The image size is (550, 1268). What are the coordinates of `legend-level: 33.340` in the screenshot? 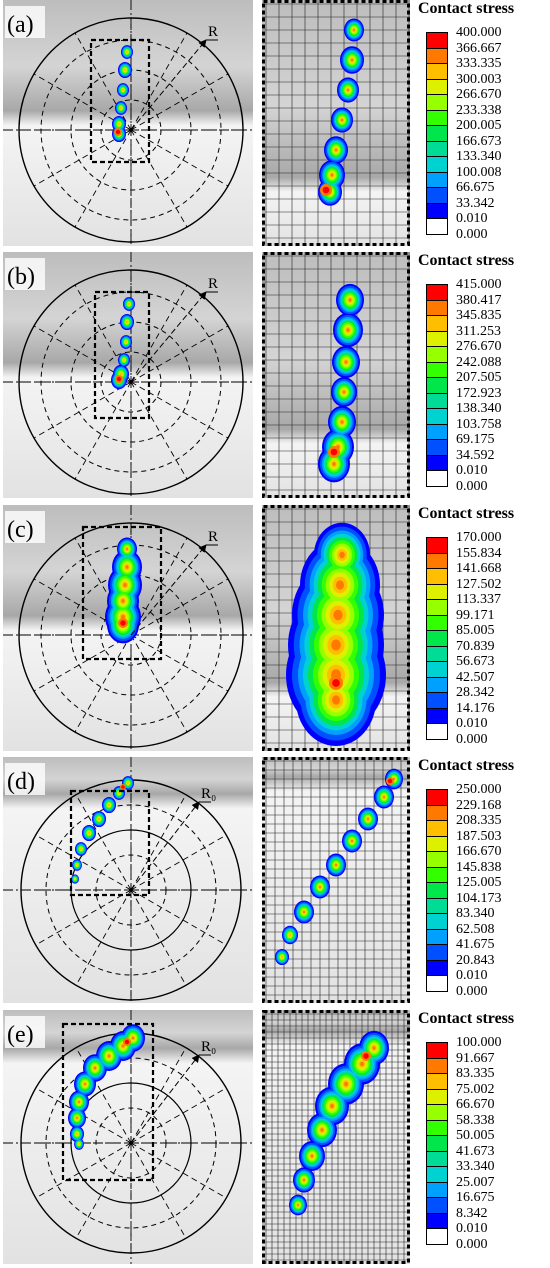 It's located at (475, 1166).